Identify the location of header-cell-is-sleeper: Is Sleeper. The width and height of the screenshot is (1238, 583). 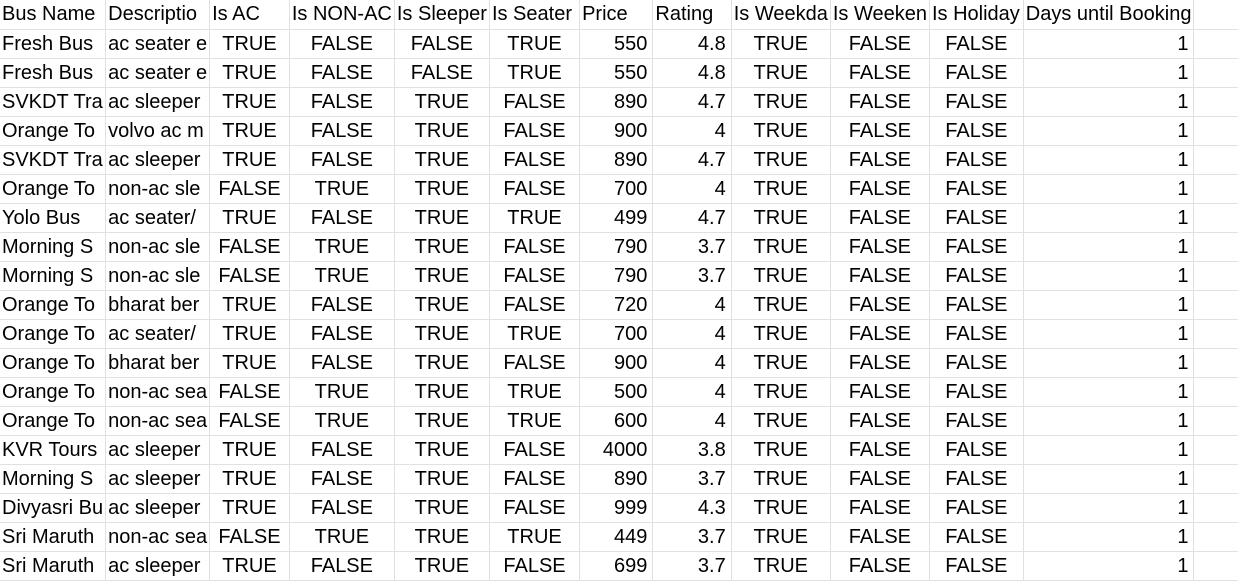
(442, 15).